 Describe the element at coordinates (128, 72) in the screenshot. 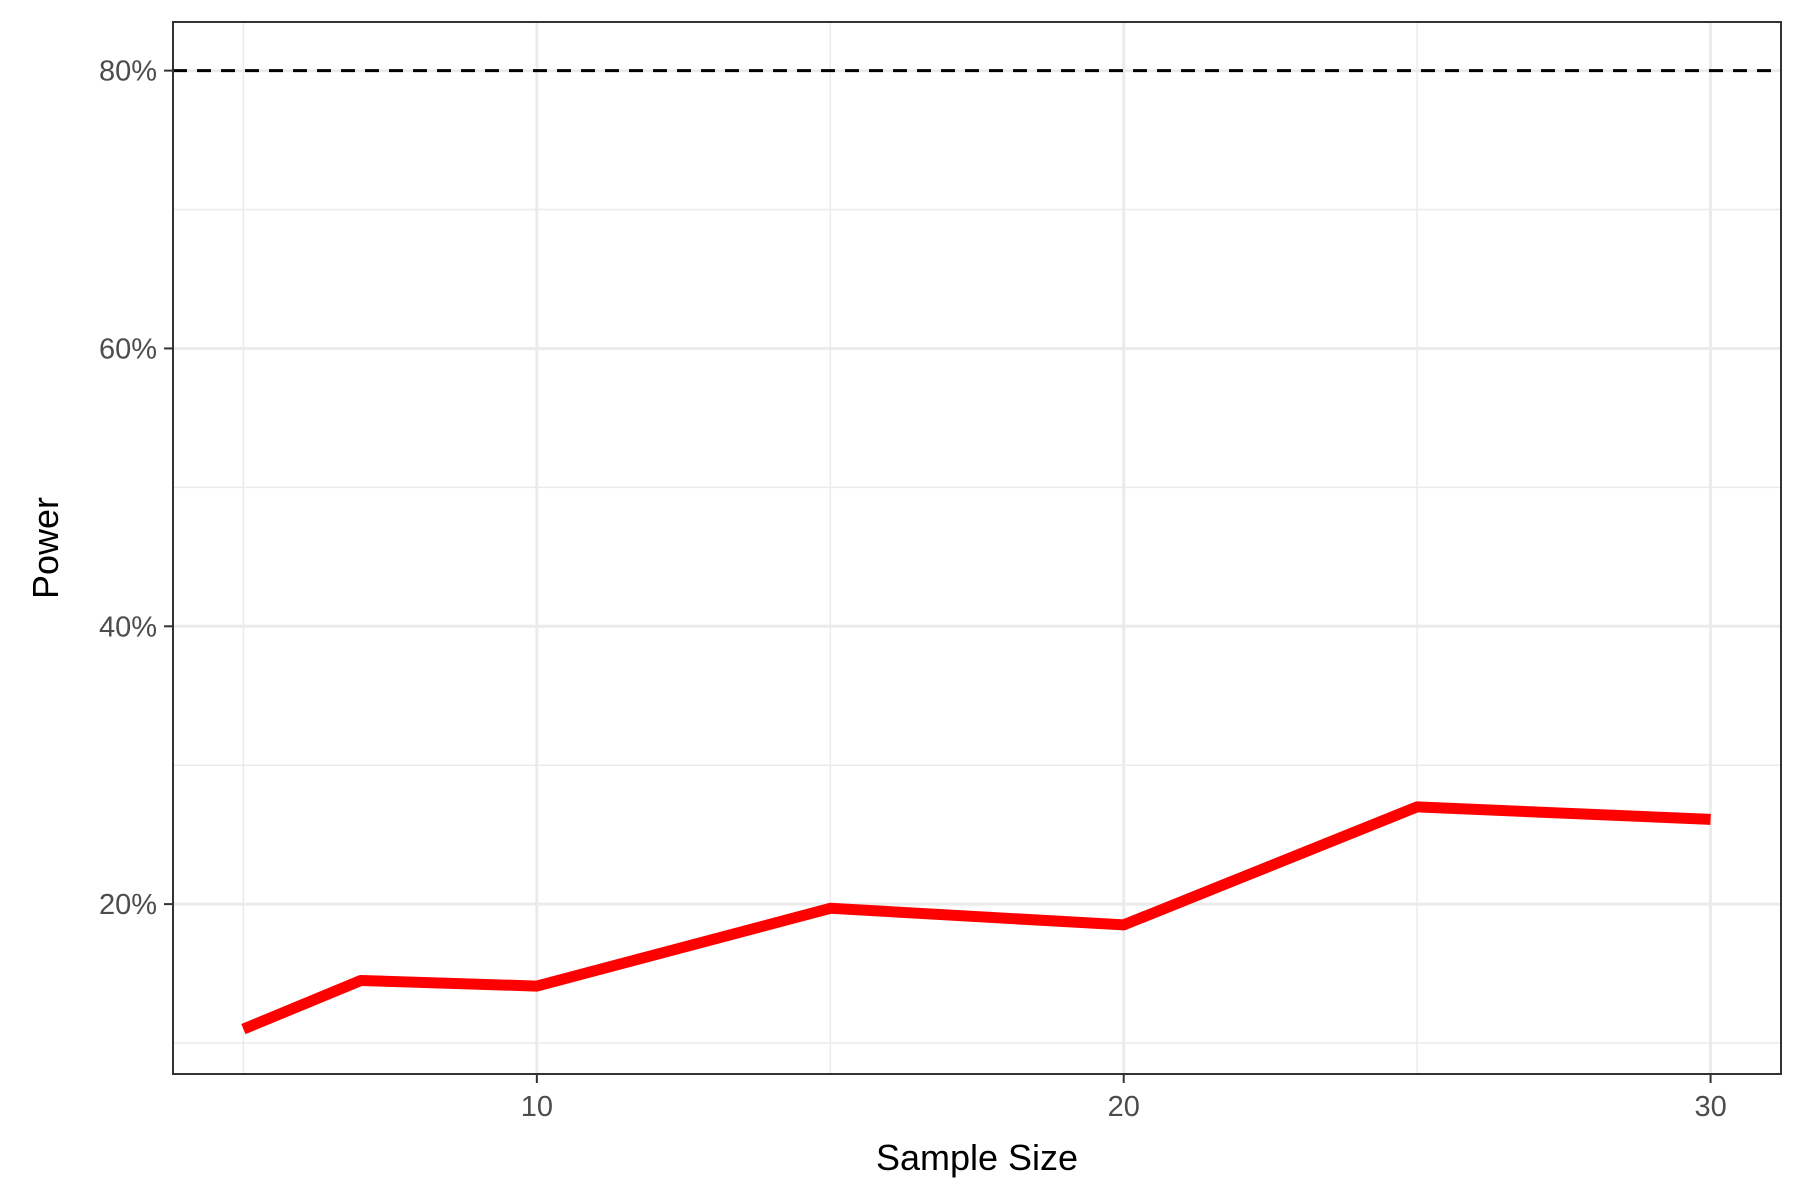

I see `y-tick-label: 80%` at that location.